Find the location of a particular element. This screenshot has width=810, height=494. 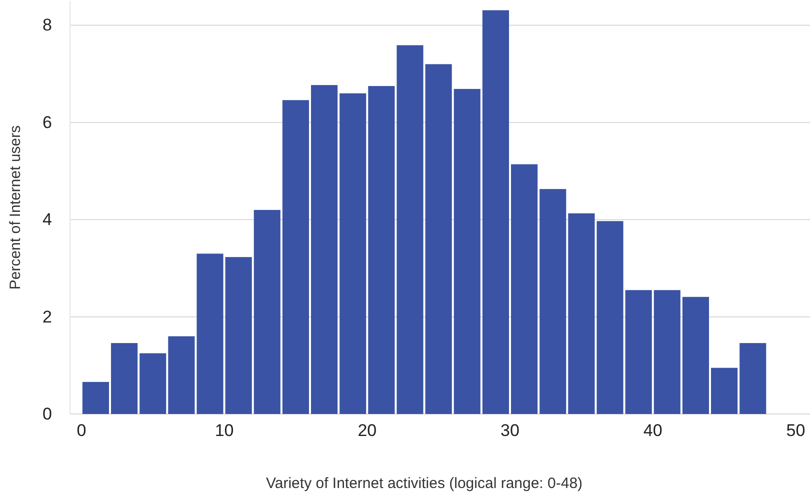

y-tick-label: 4 is located at coordinates (47, 220).